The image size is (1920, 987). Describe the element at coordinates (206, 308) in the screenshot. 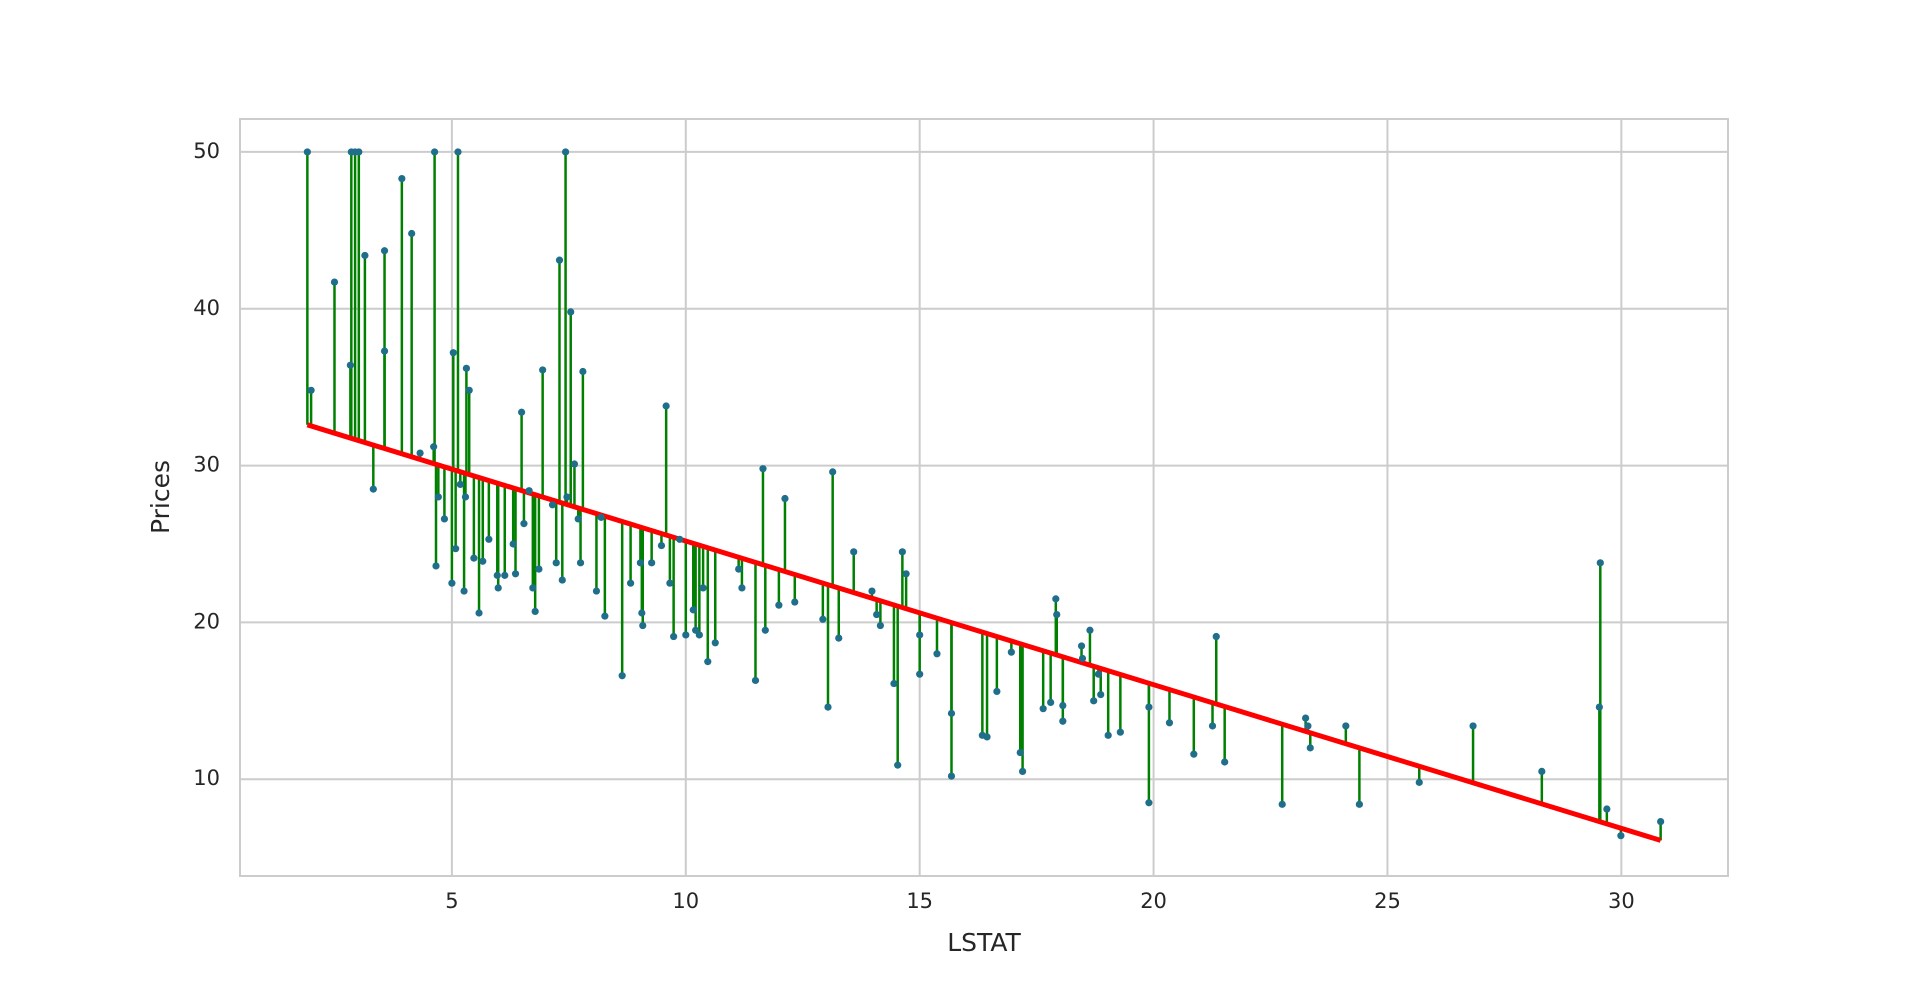

I see `y-tick-label: 40` at that location.